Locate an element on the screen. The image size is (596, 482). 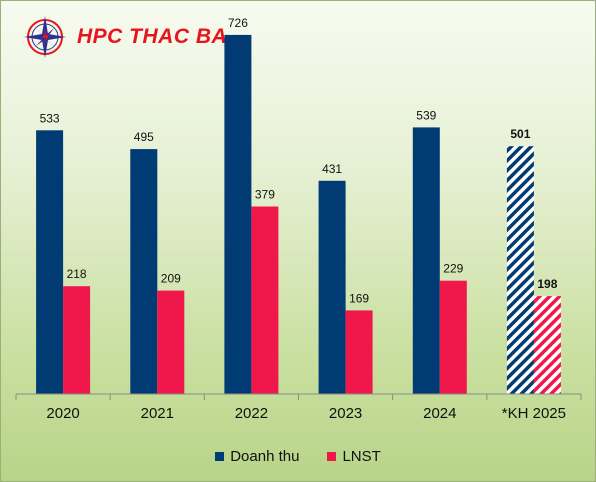
value-label-lnst-2023: 169 is located at coordinates (359, 298).